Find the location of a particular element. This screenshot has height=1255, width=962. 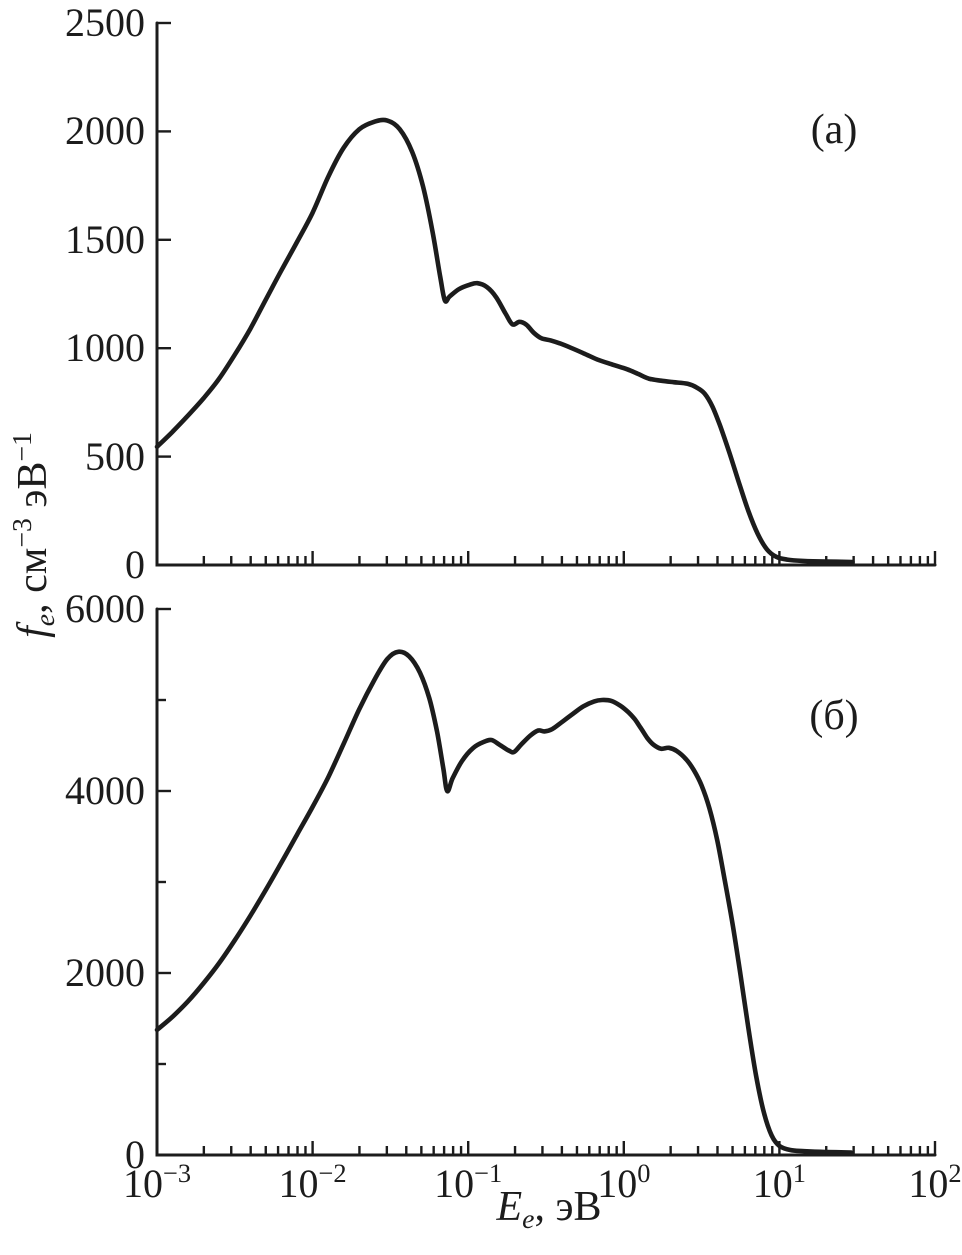

panel-label-a: (а) is located at coordinates (834, 130).